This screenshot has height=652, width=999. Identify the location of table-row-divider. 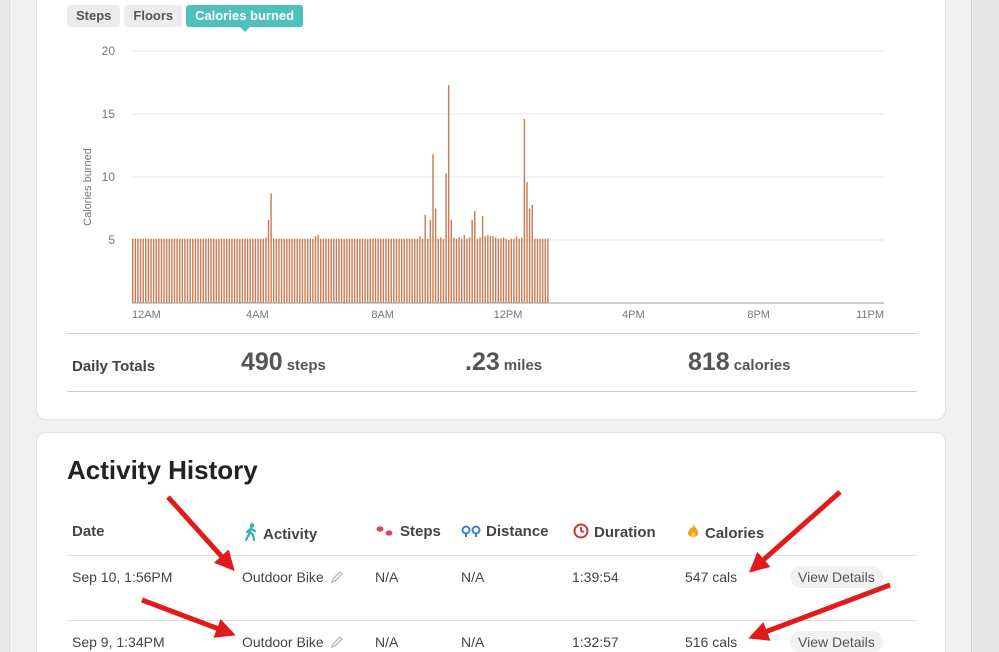
(492, 620).